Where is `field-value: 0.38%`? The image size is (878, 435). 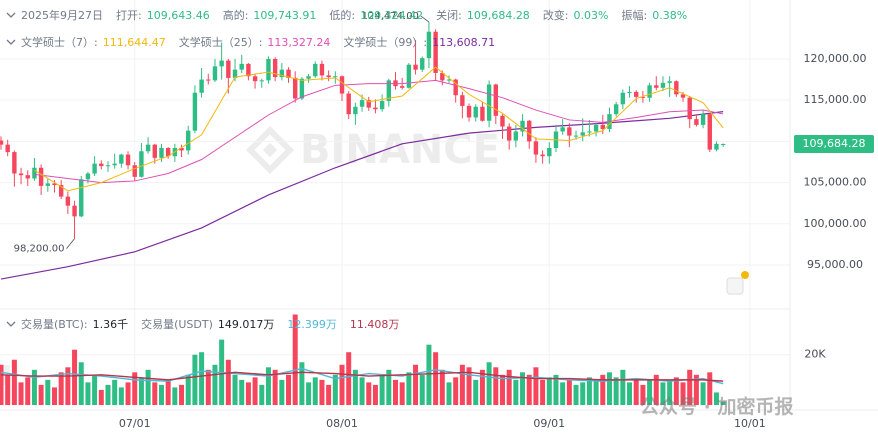
field-value: 0.38% is located at coordinates (670, 15).